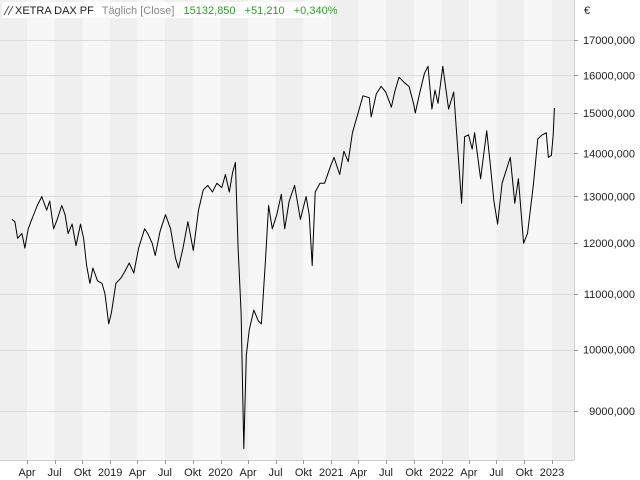 The image size is (640, 480). What do you see at coordinates (54, 11) in the screenshot?
I see `symbol-name: XETRA DAX PF` at bounding box center [54, 11].